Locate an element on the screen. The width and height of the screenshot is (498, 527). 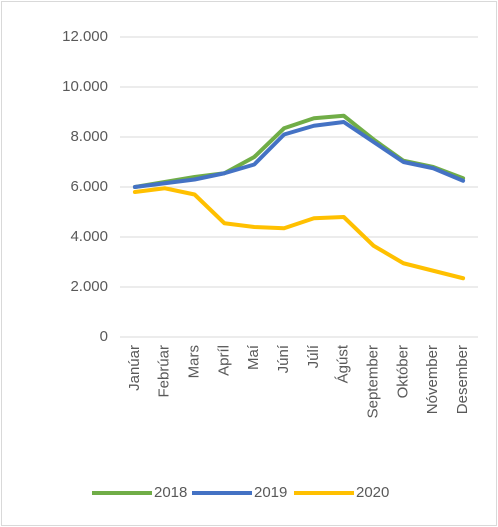
x-tick-label: Janúar is located at coordinates (134, 368).